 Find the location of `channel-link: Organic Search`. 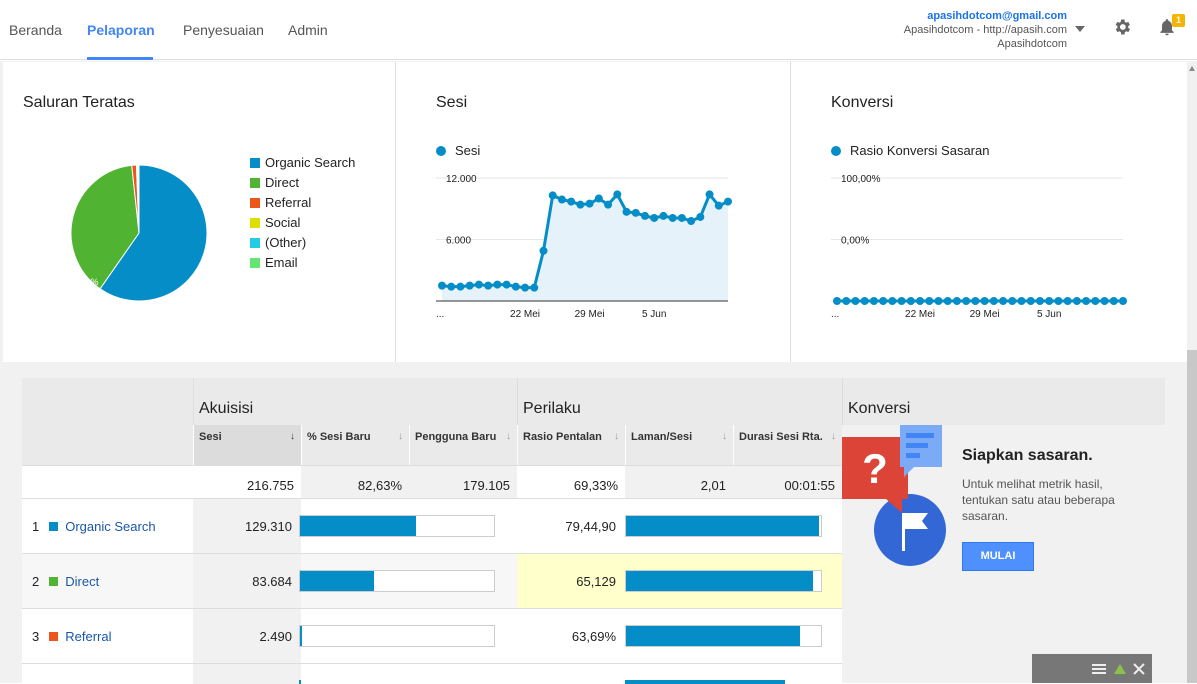

channel-link: Organic Search is located at coordinates (110, 526).